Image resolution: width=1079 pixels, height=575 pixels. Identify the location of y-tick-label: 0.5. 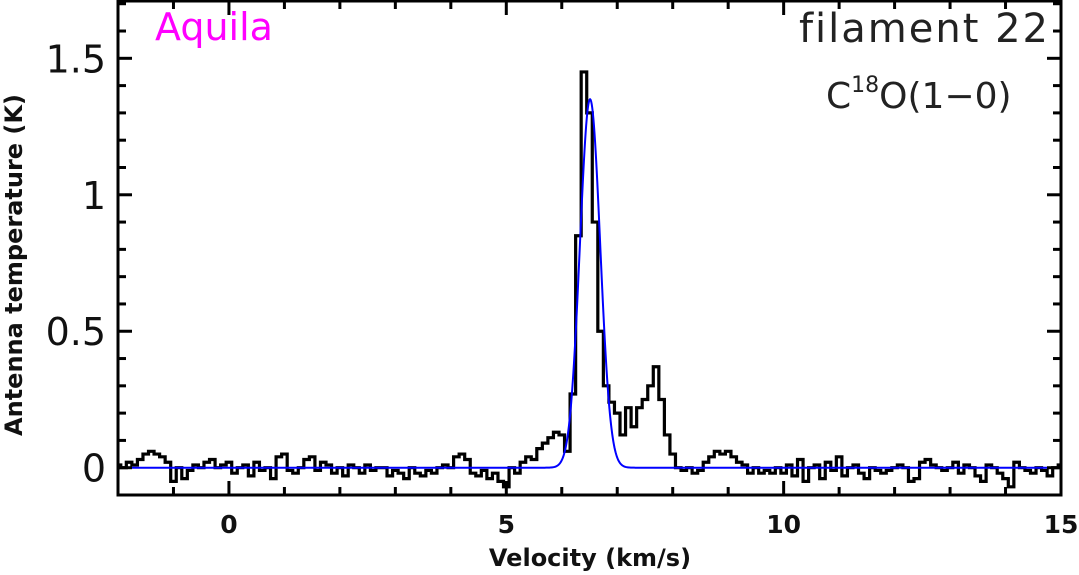
(76, 332).